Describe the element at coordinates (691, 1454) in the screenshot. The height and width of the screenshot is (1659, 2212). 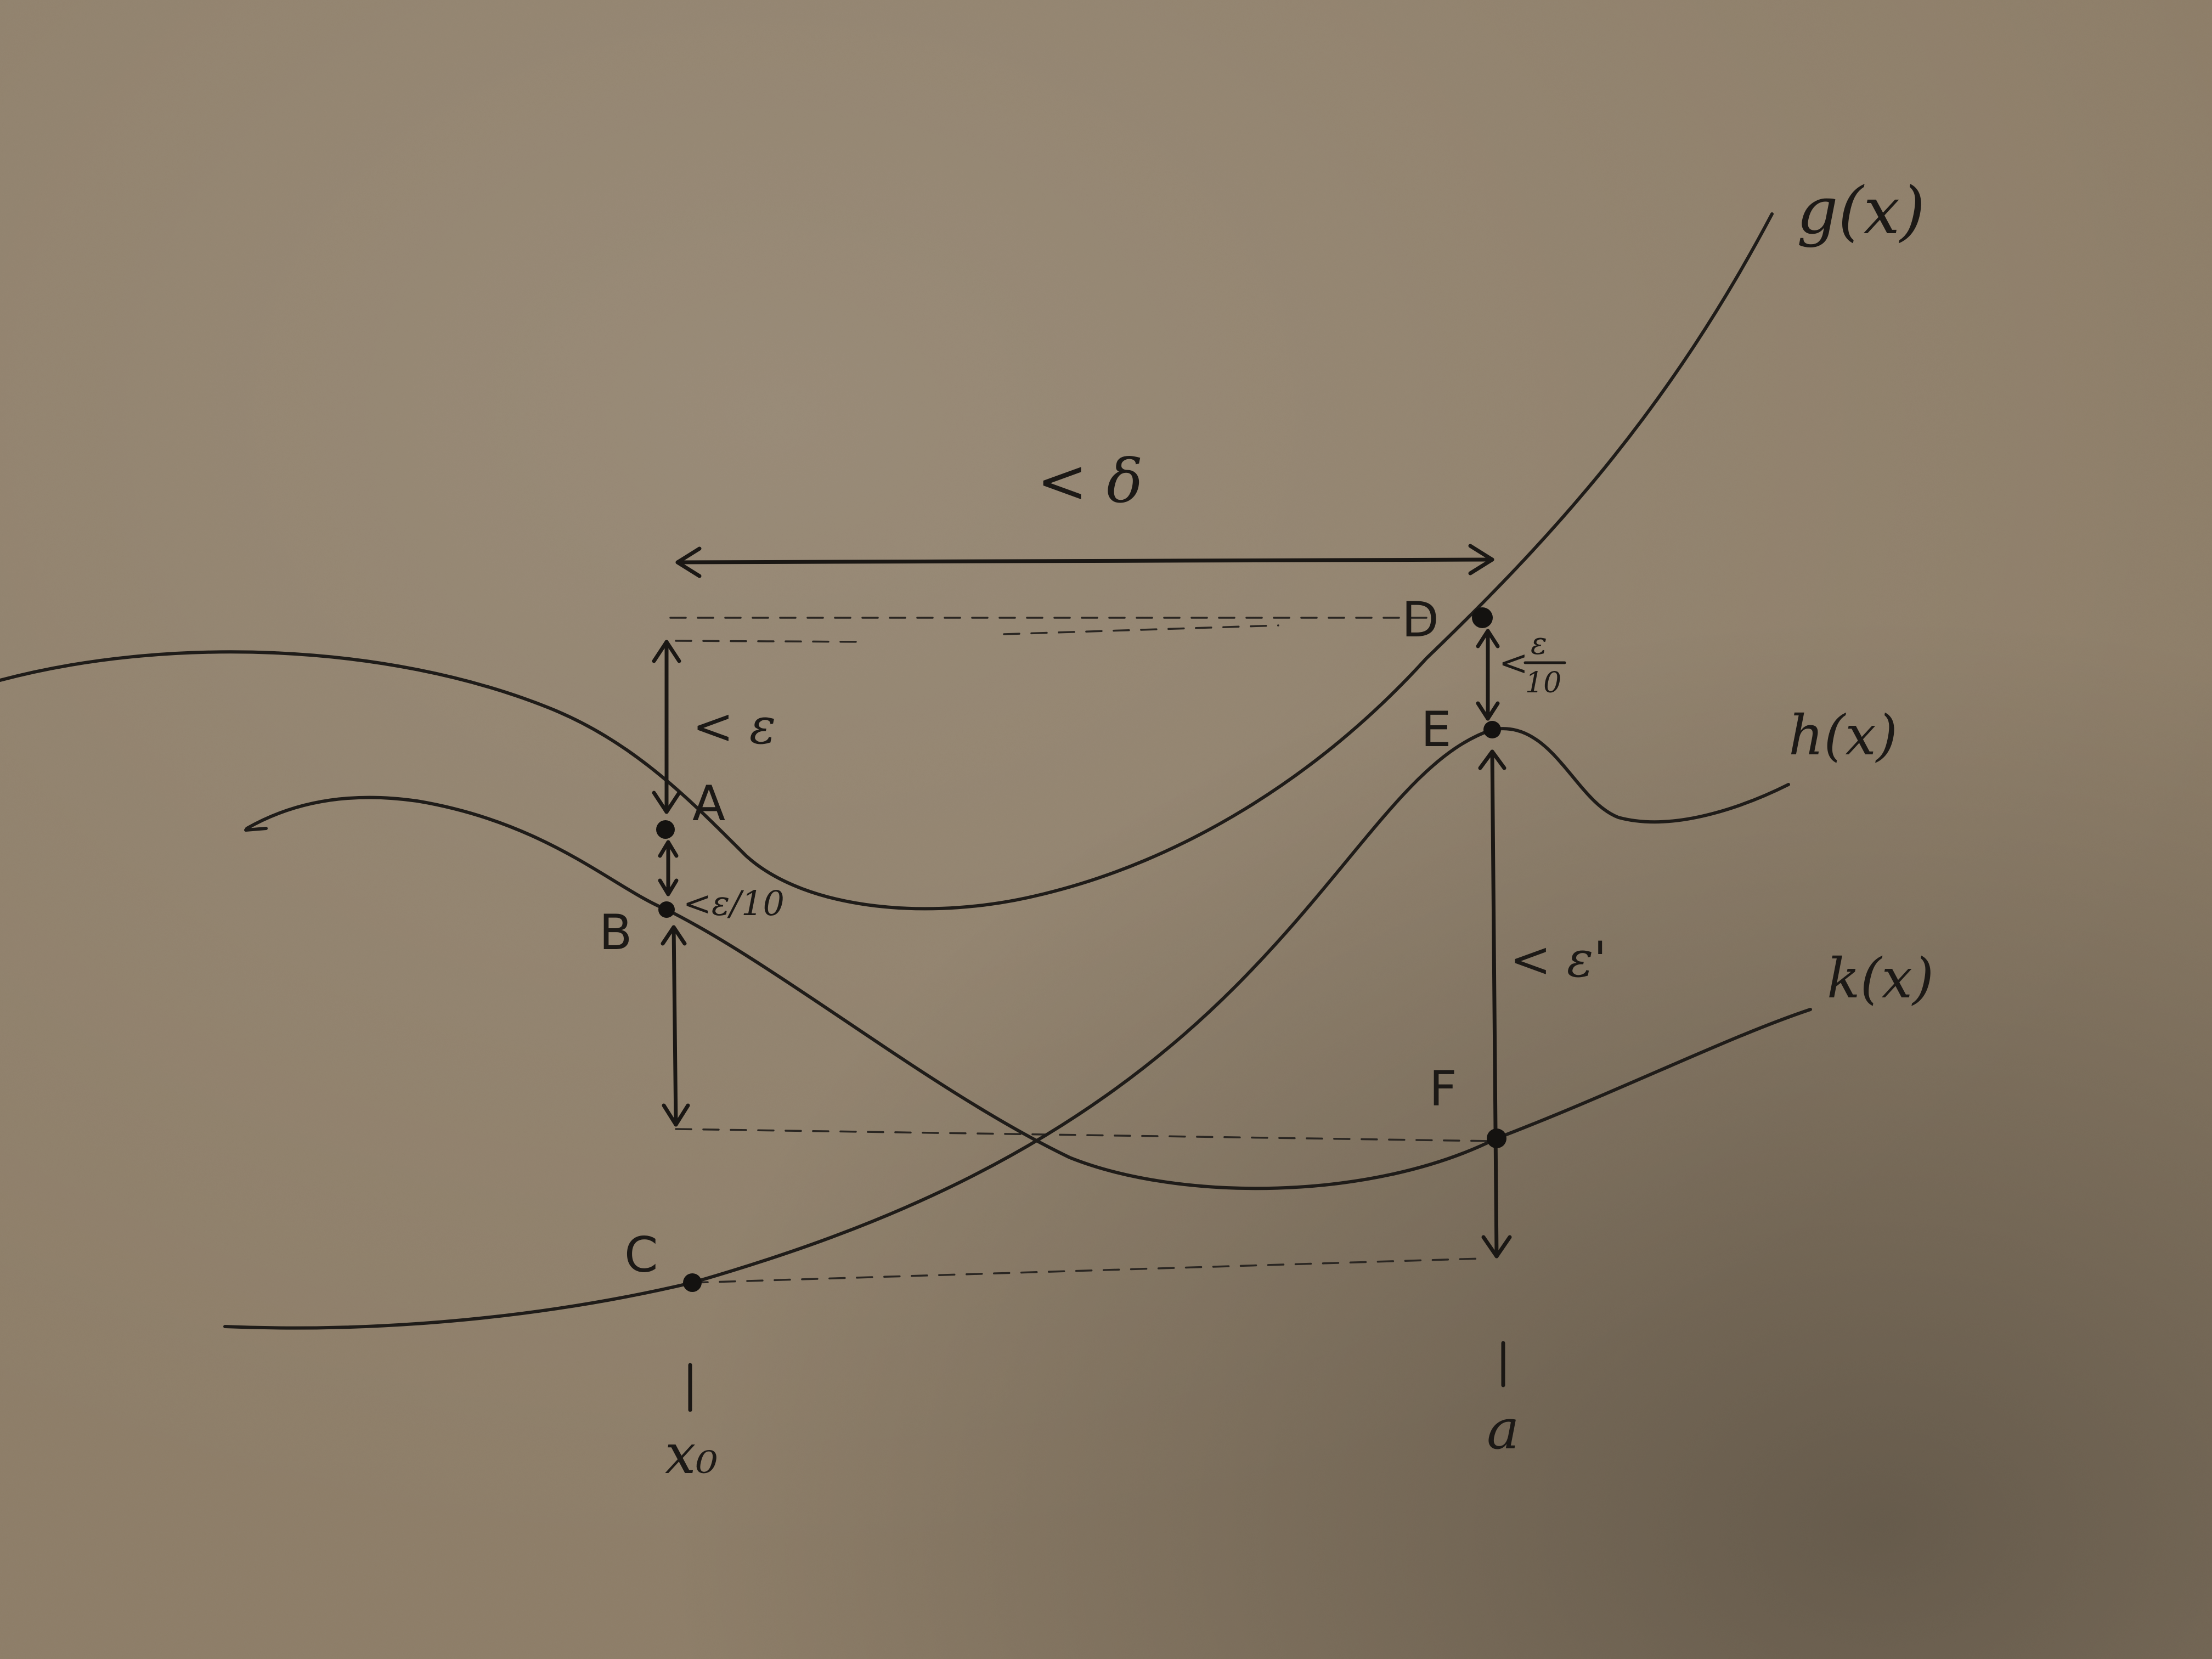
I see `label-x0: x₀` at that location.